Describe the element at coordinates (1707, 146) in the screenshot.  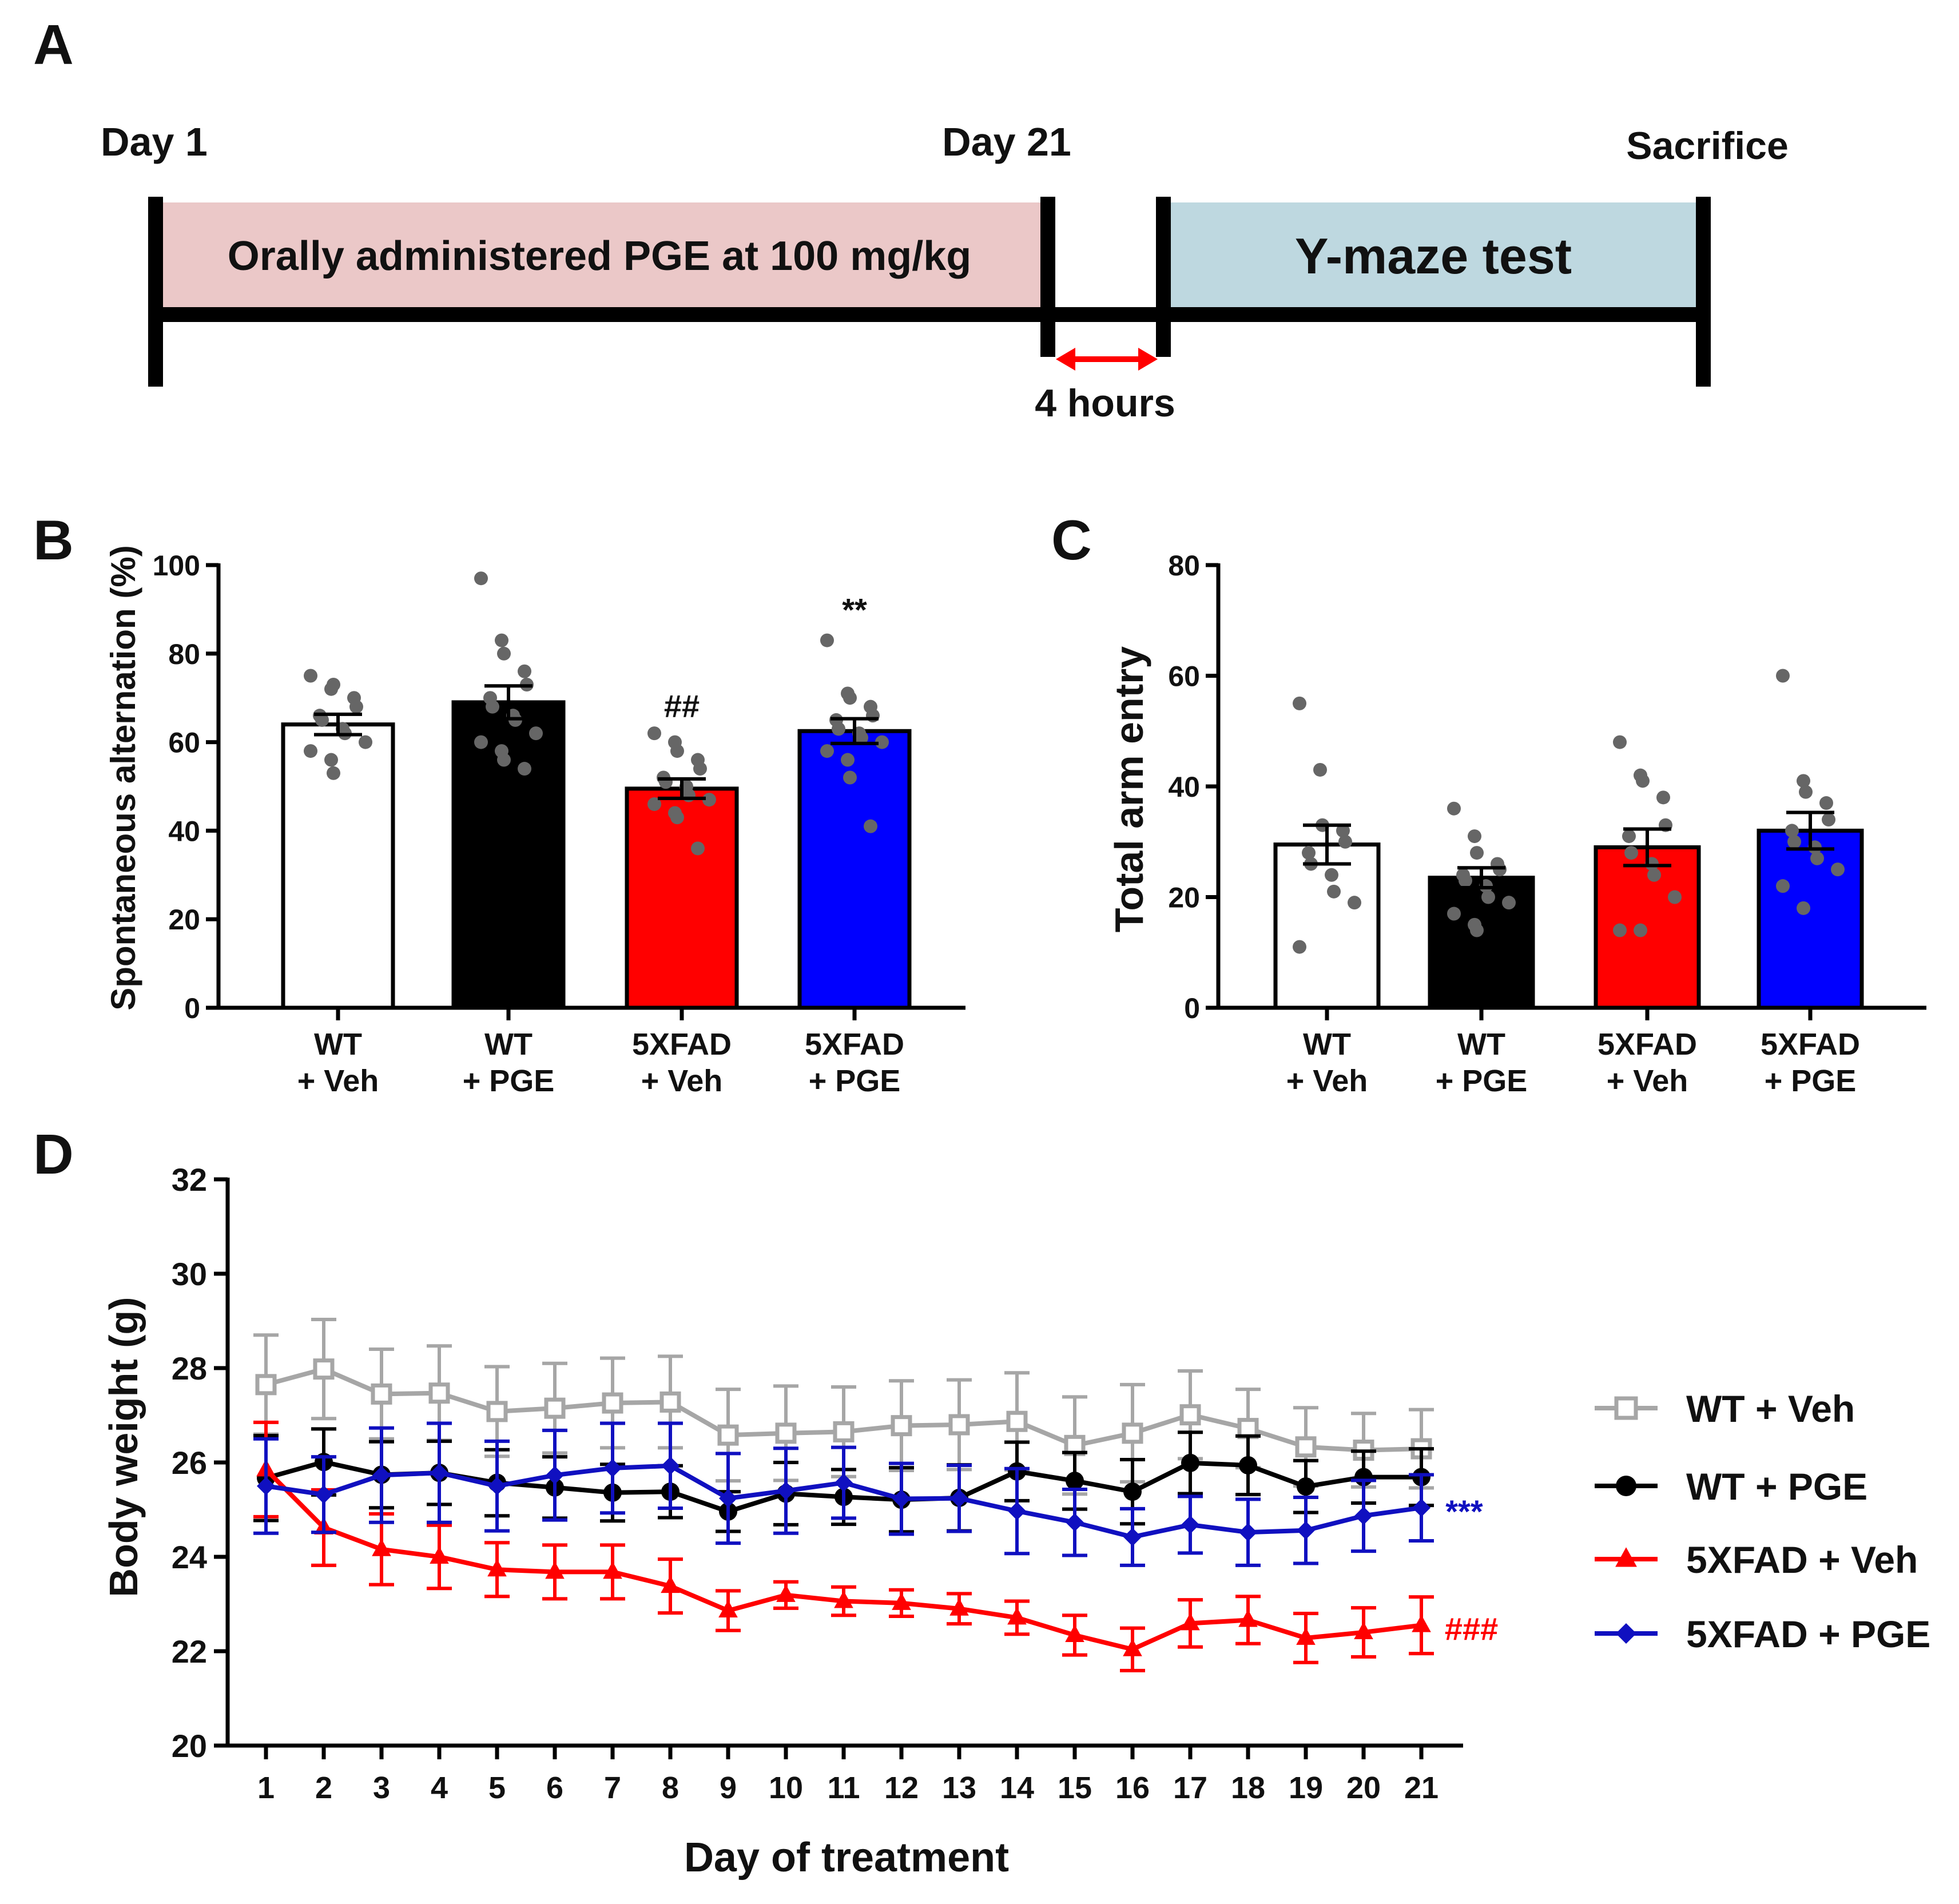
I see `sacrifice-label: Sacrifice` at that location.